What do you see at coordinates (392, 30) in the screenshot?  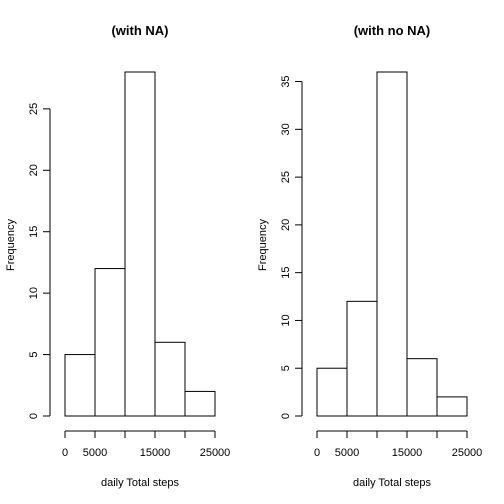 I see `chart-title: (with no NA)` at bounding box center [392, 30].